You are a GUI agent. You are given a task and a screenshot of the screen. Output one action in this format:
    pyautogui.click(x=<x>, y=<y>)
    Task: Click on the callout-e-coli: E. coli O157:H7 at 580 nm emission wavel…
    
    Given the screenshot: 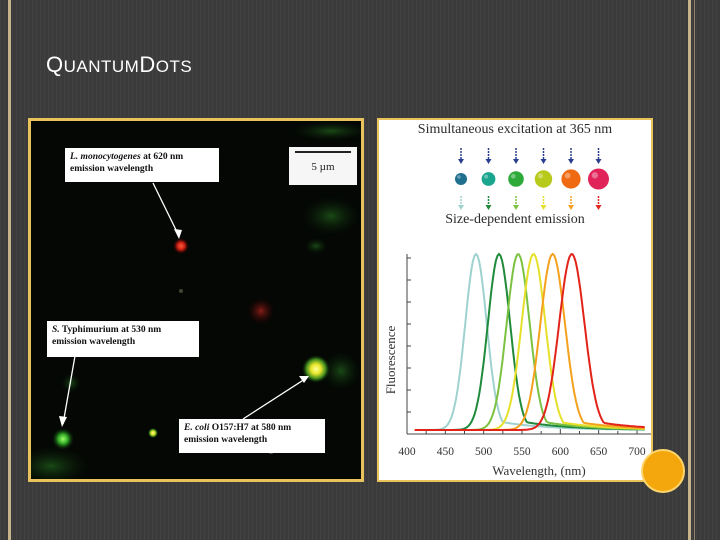 What is the action you would take?
    pyautogui.click(x=252, y=436)
    